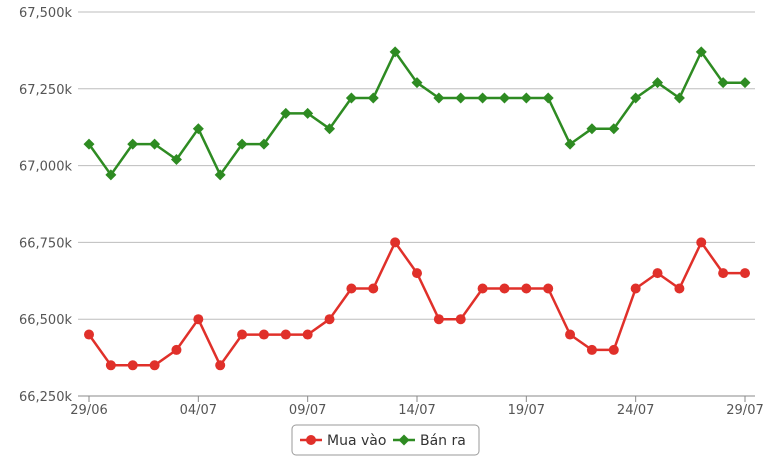 Image resolution: width=770 pixels, height=475 pixels. Describe the element at coordinates (443, 441) in the screenshot. I see `legend-label: Bán ra` at that location.